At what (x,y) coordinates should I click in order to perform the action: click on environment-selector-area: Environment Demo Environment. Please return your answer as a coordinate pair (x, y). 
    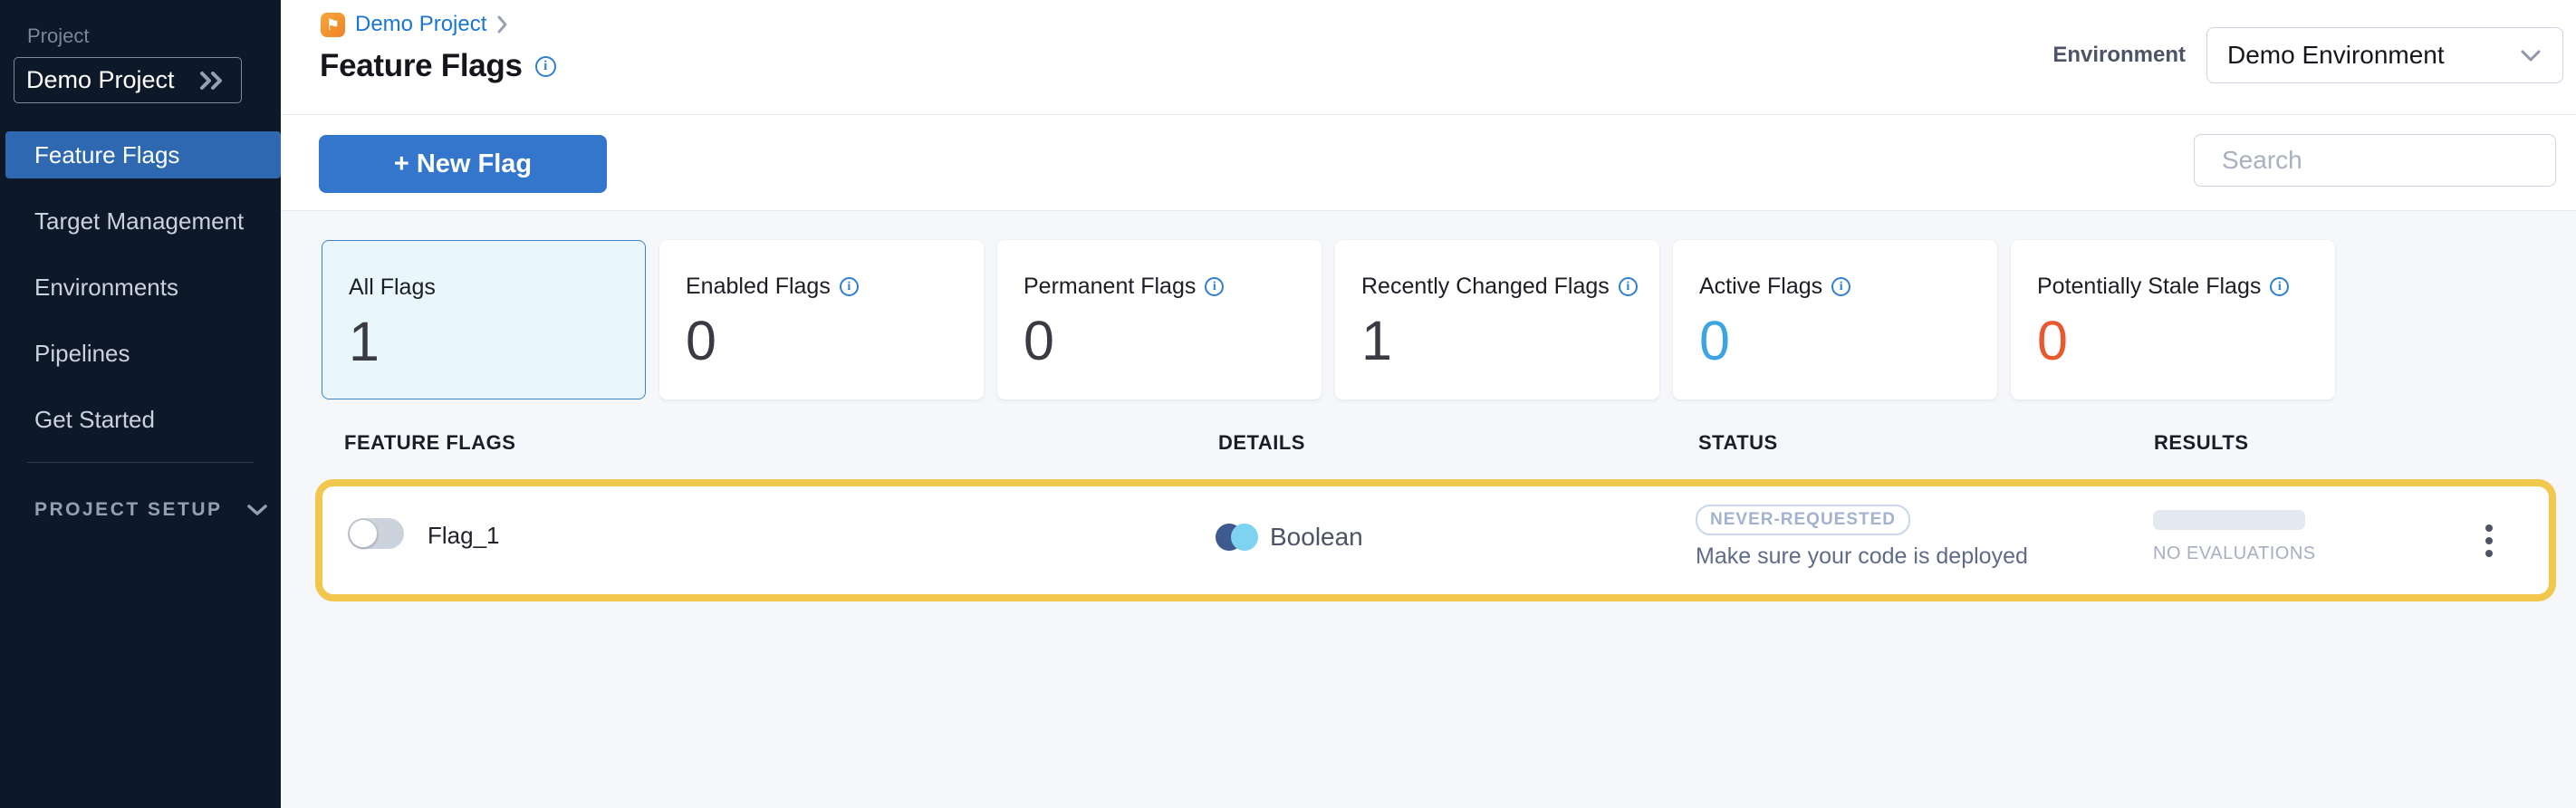
    Looking at the image, I should click on (2307, 55).